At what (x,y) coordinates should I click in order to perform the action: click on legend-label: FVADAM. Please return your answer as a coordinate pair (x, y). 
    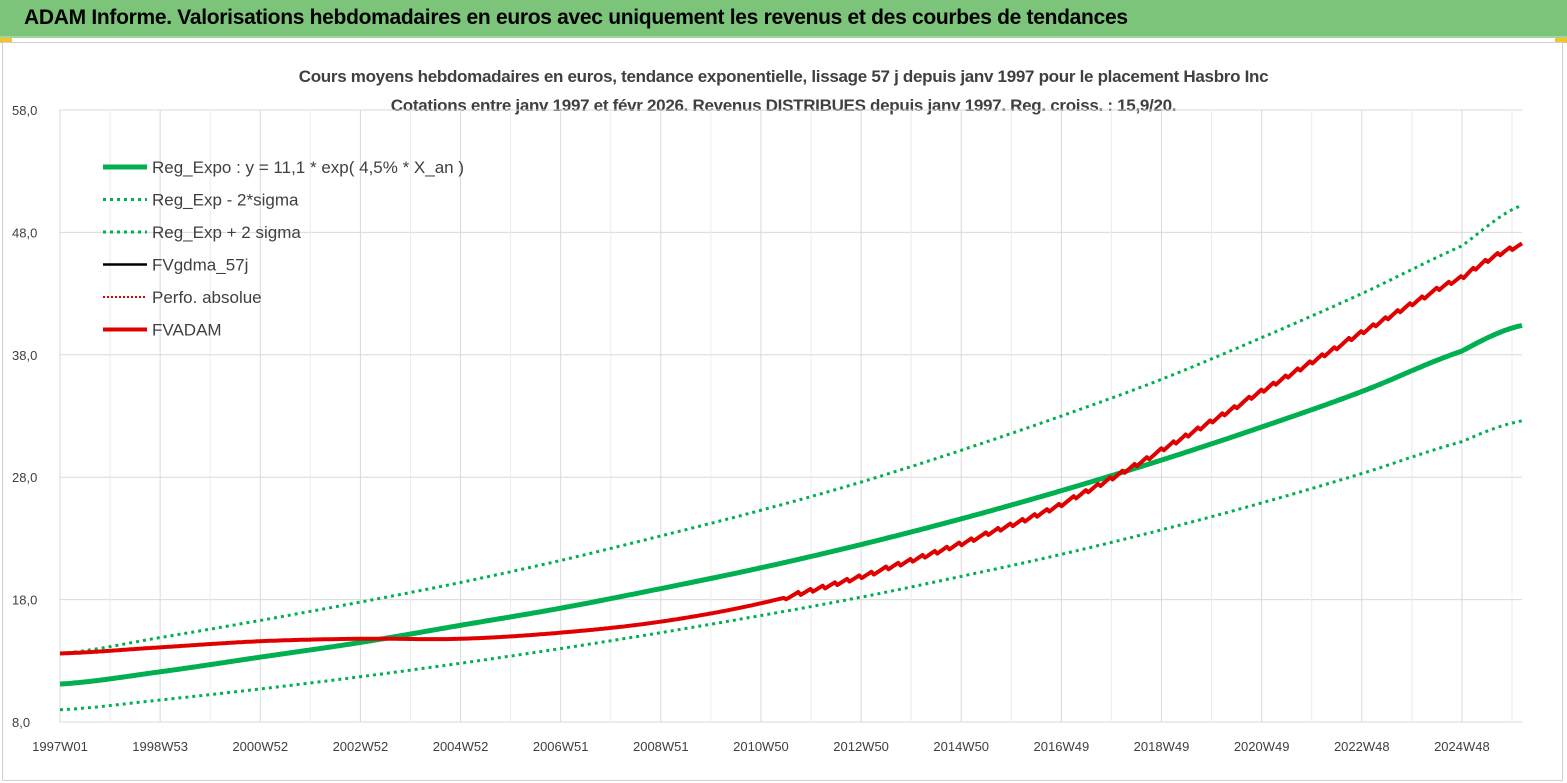
    Looking at the image, I should click on (187, 330).